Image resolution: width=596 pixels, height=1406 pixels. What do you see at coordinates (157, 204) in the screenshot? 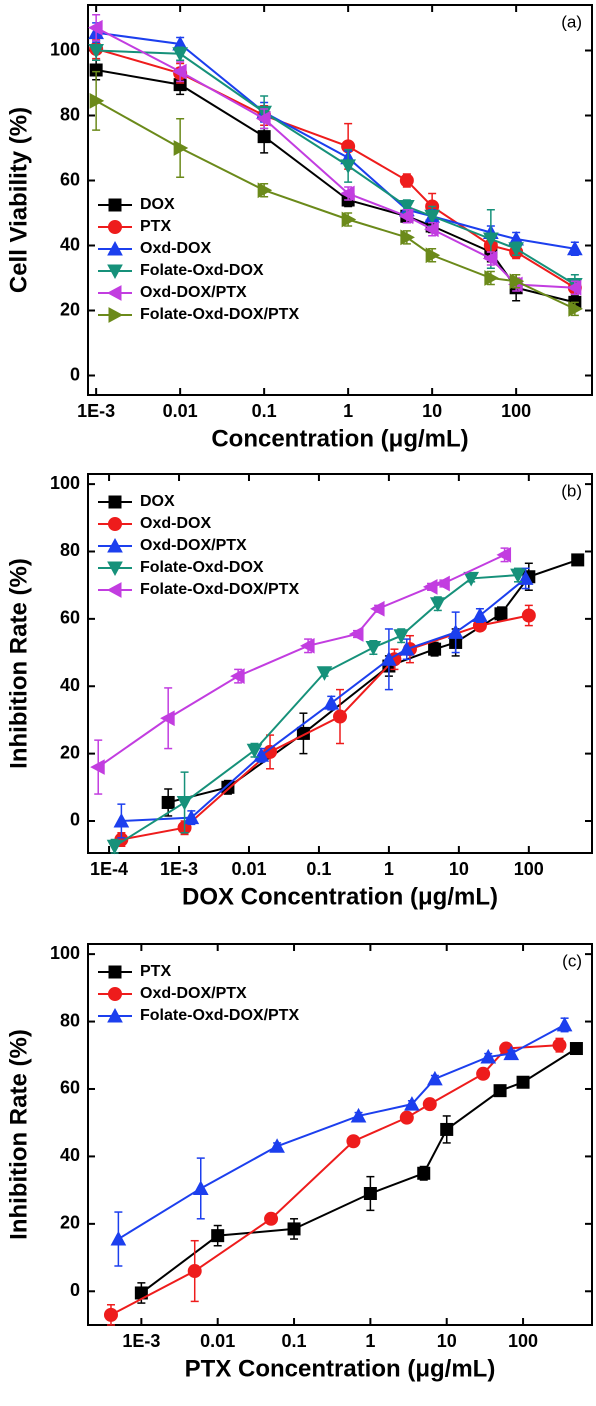
I see `legend-label: DOX` at bounding box center [157, 204].